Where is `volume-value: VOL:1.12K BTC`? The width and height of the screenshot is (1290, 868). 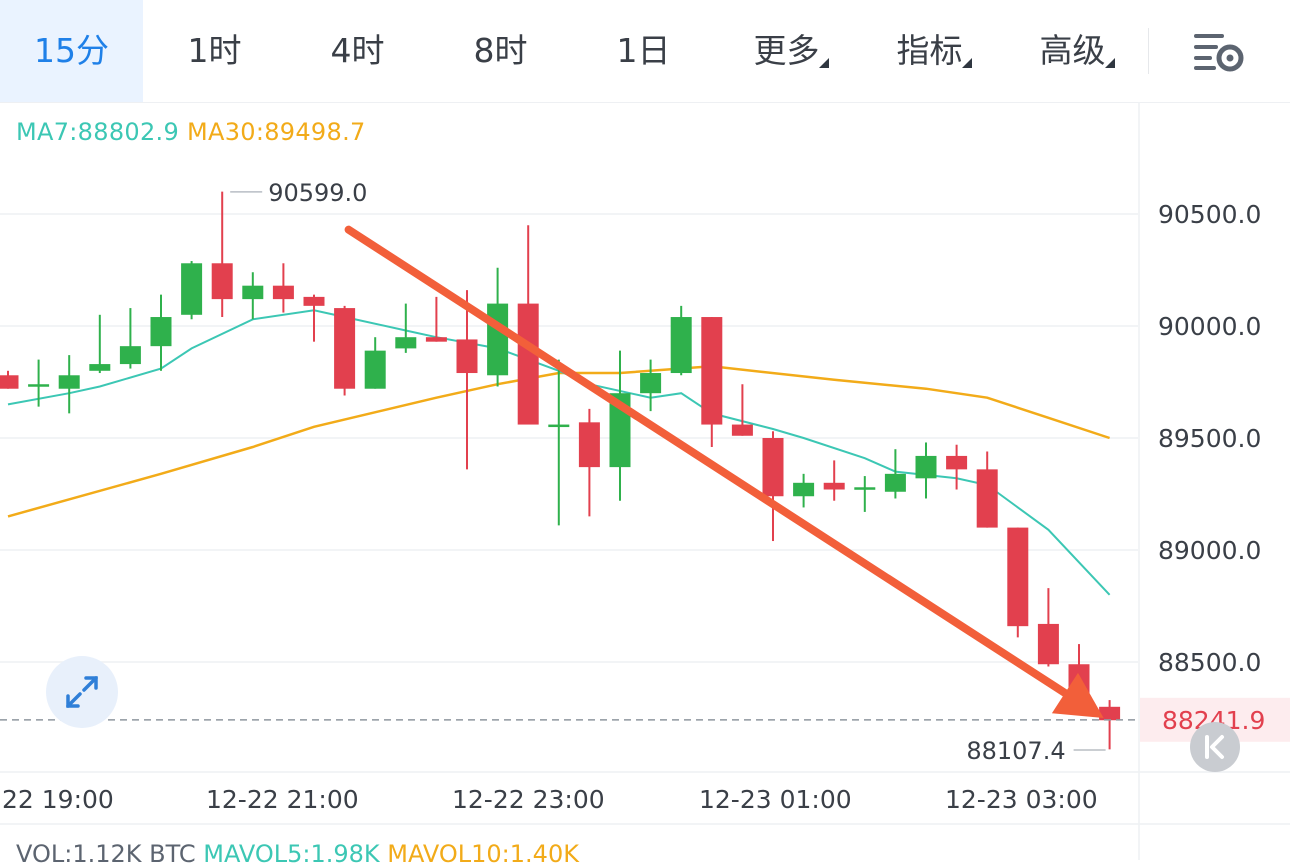 volume-value: VOL:1.12K BTC is located at coordinates (106, 854).